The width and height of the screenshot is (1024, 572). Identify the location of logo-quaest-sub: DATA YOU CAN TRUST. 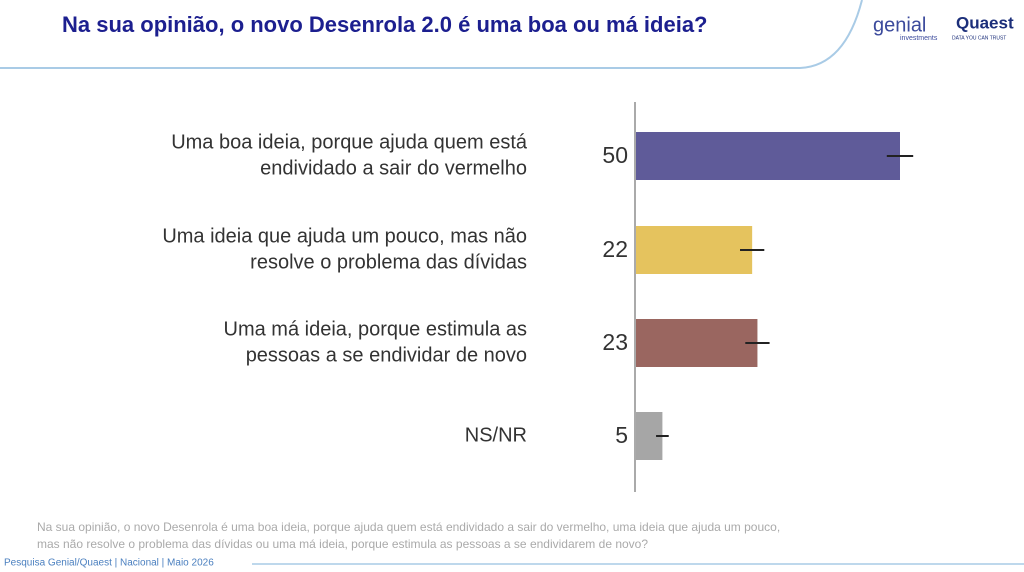
(979, 38).